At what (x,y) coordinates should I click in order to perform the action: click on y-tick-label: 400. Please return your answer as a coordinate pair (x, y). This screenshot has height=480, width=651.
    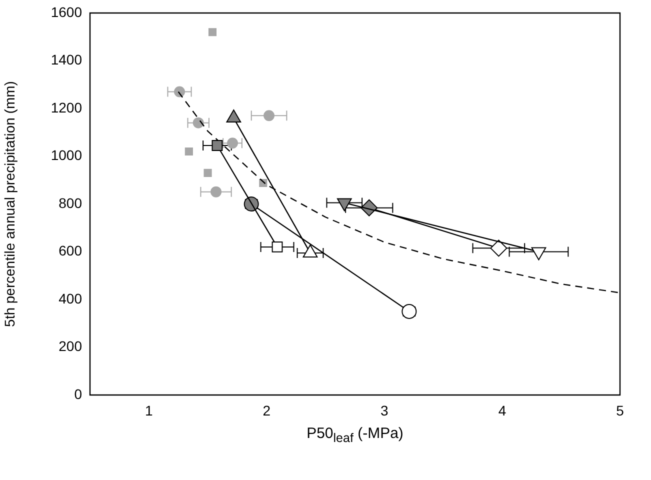
    Looking at the image, I should click on (70, 298).